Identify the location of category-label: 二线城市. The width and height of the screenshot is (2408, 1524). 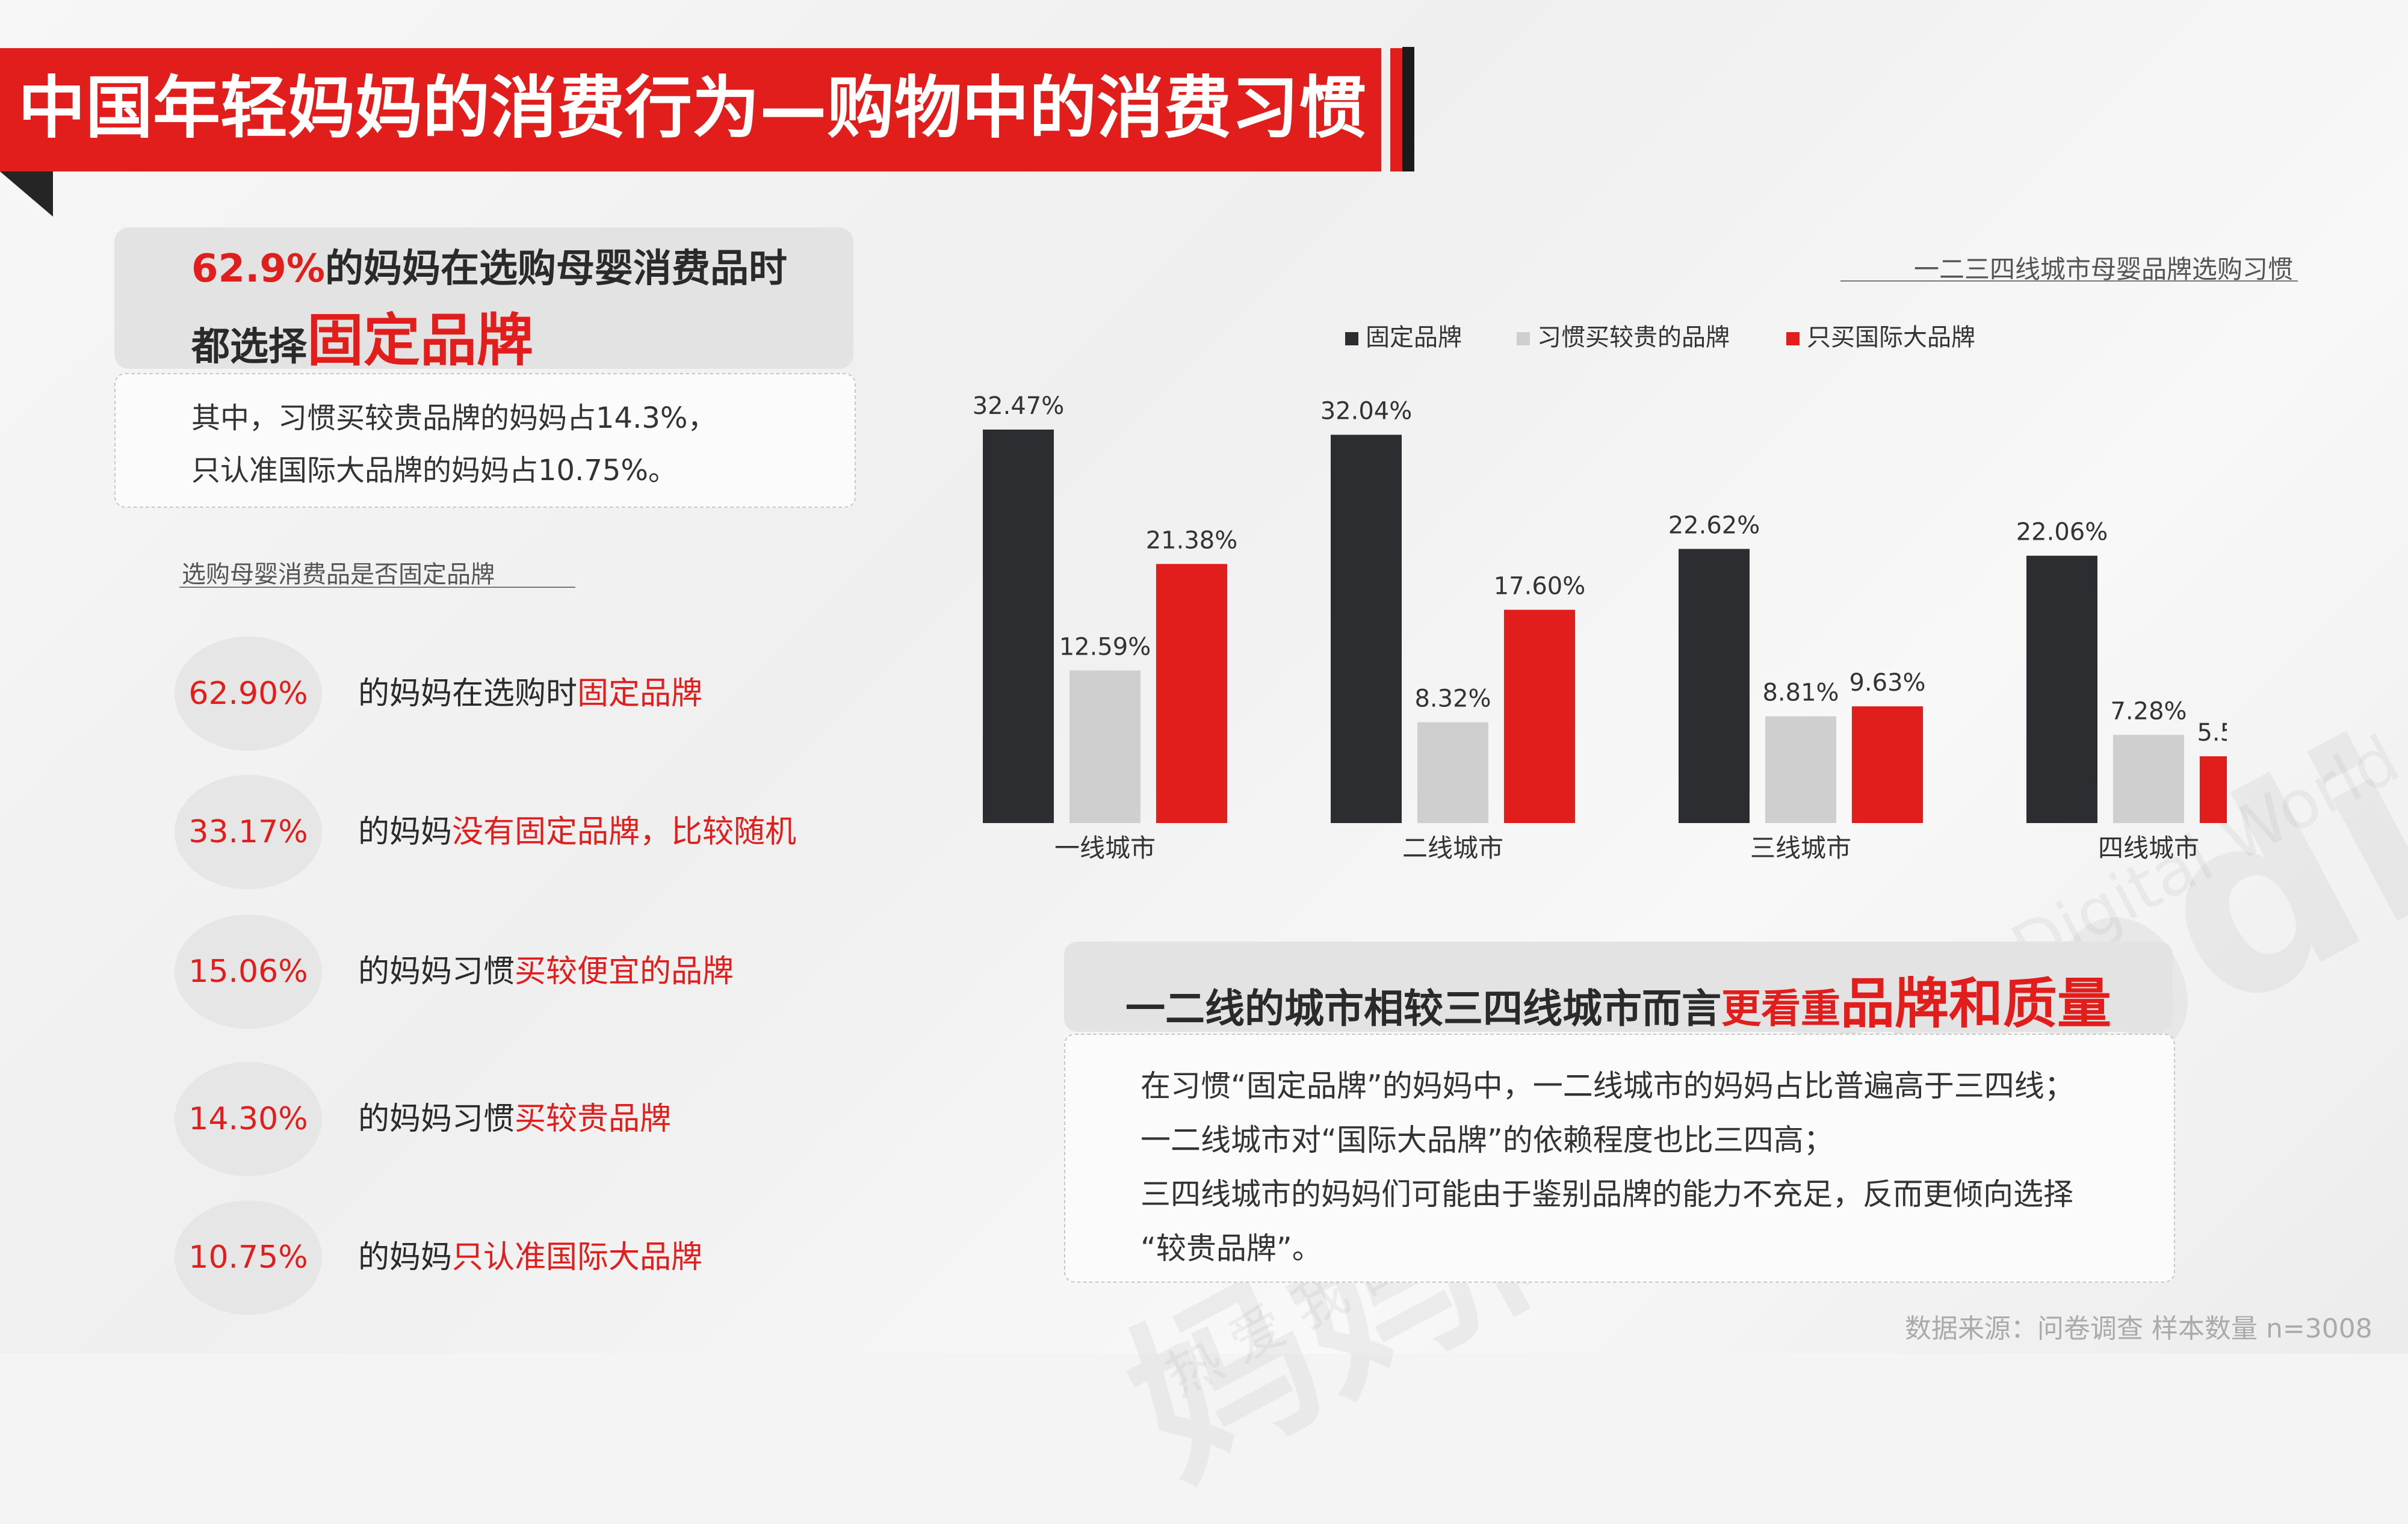
(1452, 848).